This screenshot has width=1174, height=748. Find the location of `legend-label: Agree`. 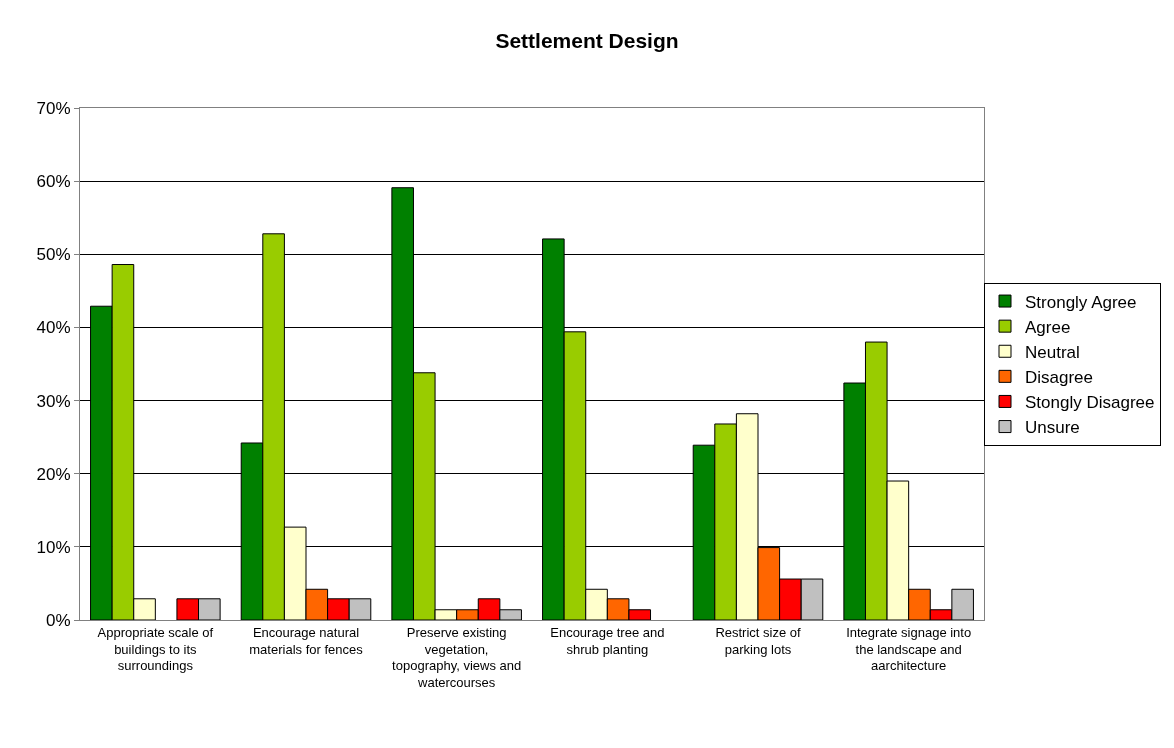

legend-label: Agree is located at coordinates (1048, 327).